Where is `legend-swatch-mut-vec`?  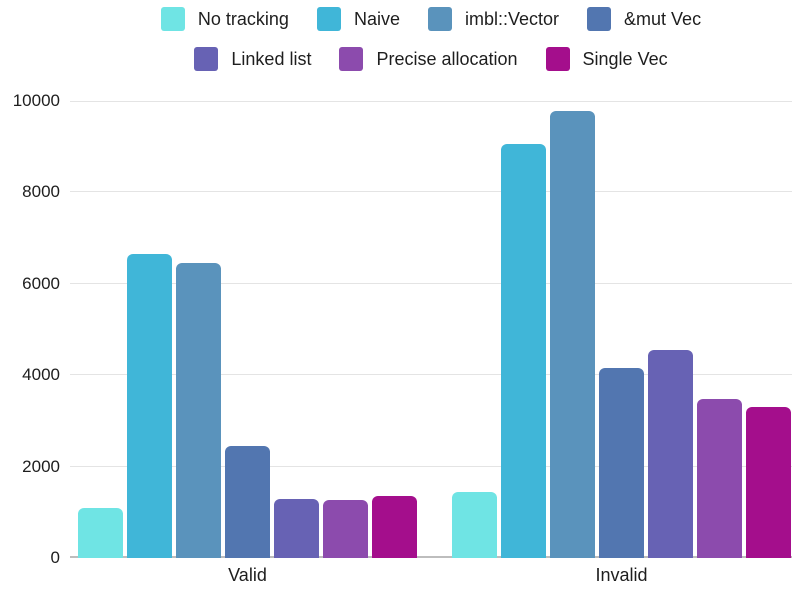 legend-swatch-mut-vec is located at coordinates (599, 19).